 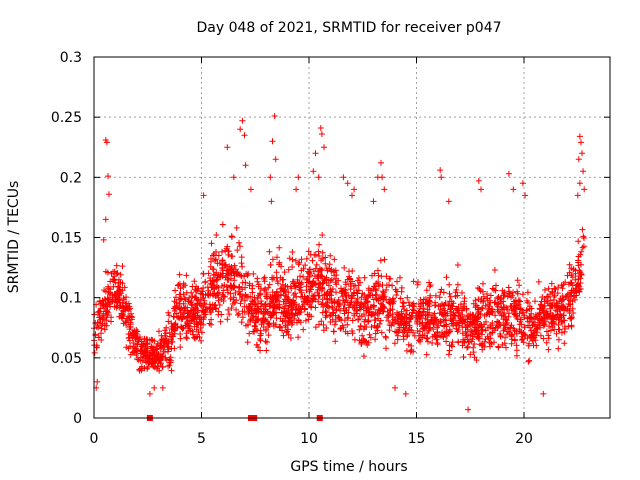 I want to click on y-tick-label: 0.1, so click(x=71, y=299).